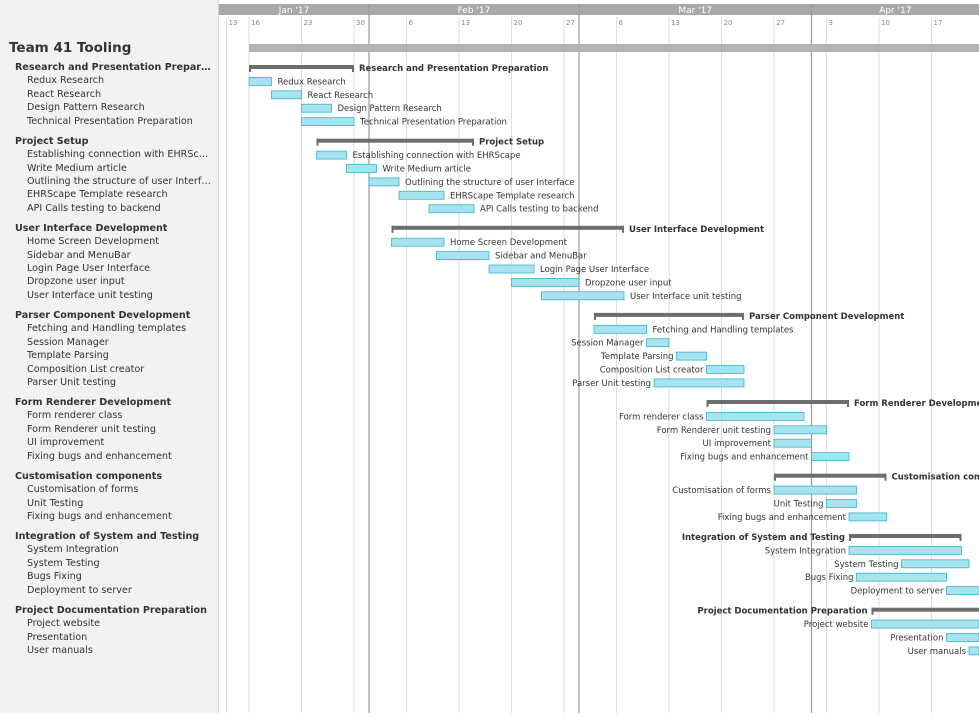  Describe the element at coordinates (599, 9) in the screenshot. I see `month-header-bar` at that location.